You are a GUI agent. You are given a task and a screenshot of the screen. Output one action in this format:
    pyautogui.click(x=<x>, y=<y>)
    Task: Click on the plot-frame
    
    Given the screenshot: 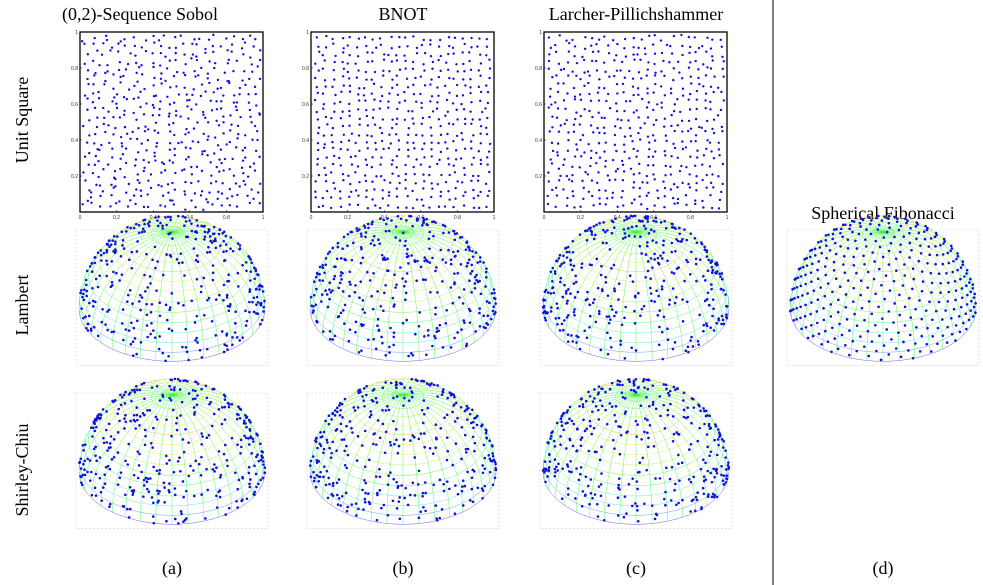 What is the action you would take?
    pyautogui.click(x=635, y=122)
    